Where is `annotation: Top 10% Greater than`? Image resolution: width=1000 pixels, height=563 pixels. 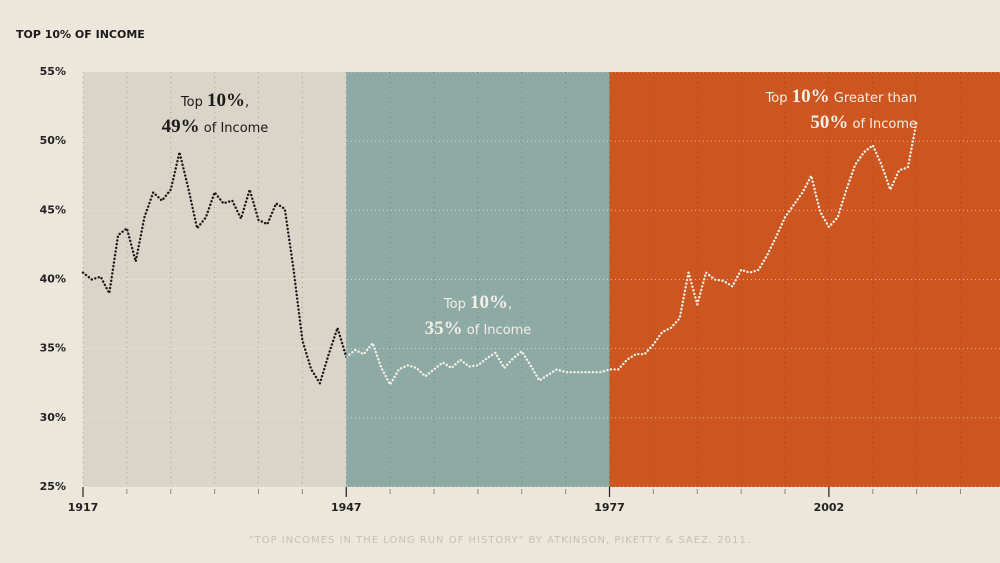
annotation: Top 10% Greater than is located at coordinates (841, 96).